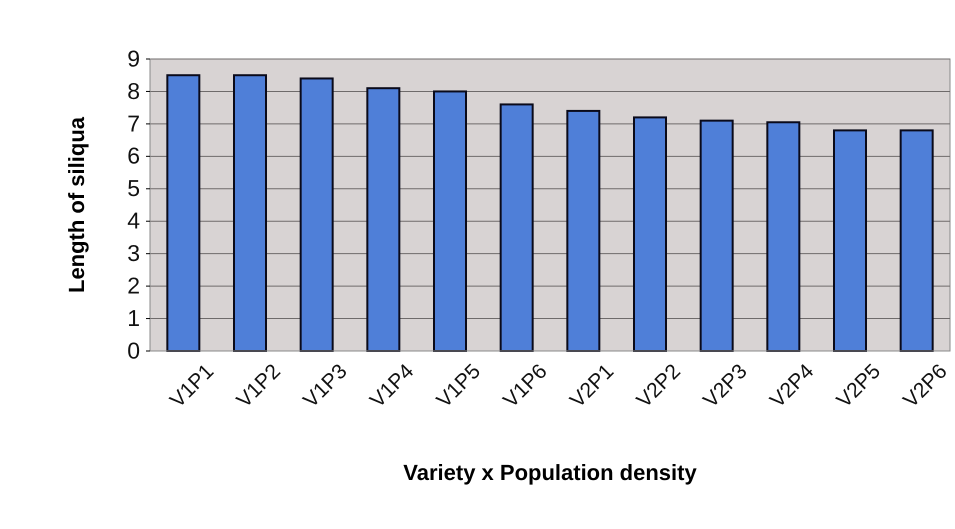  Describe the element at coordinates (133, 155) in the screenshot. I see `y-tick-label: 6` at that location.